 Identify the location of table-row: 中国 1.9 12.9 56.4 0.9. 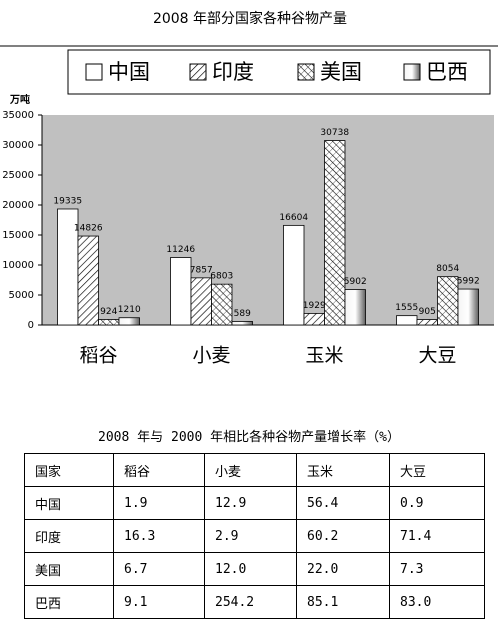
(254, 503).